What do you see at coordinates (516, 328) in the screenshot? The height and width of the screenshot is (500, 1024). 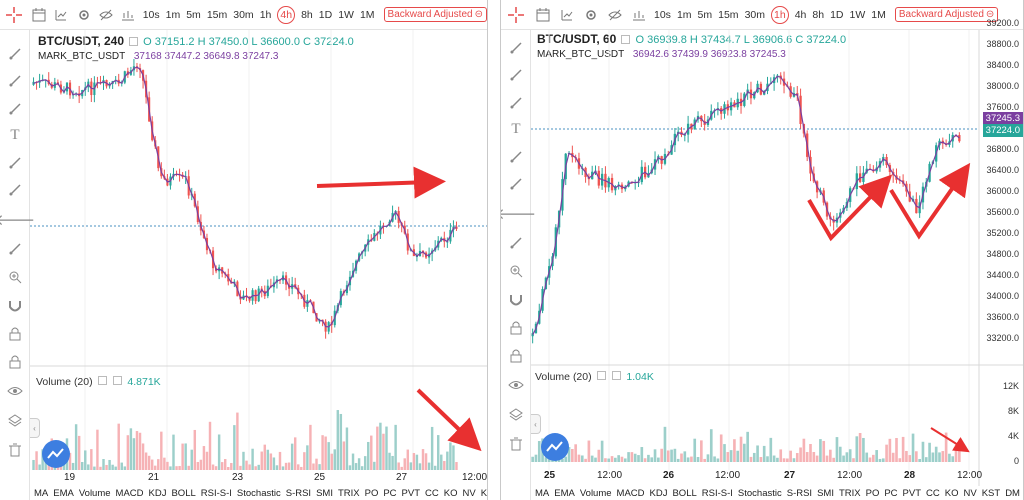 I see `lock-drawings-icon` at bounding box center [516, 328].